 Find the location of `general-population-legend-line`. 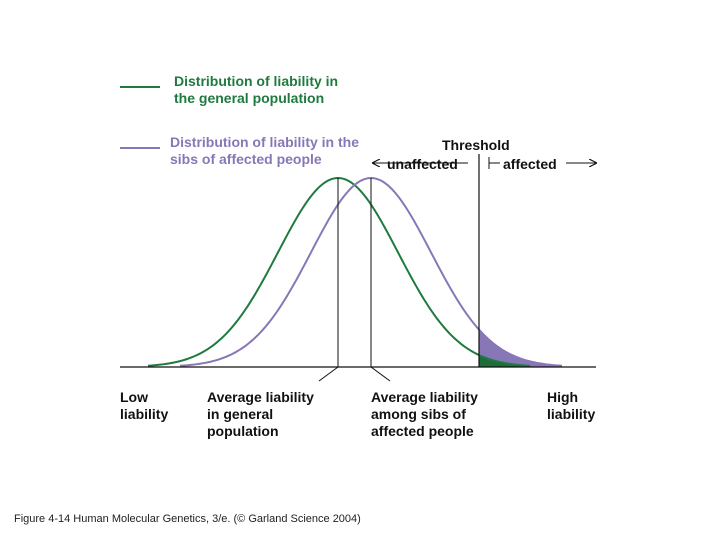

general-population-legend-line is located at coordinates (140, 87).